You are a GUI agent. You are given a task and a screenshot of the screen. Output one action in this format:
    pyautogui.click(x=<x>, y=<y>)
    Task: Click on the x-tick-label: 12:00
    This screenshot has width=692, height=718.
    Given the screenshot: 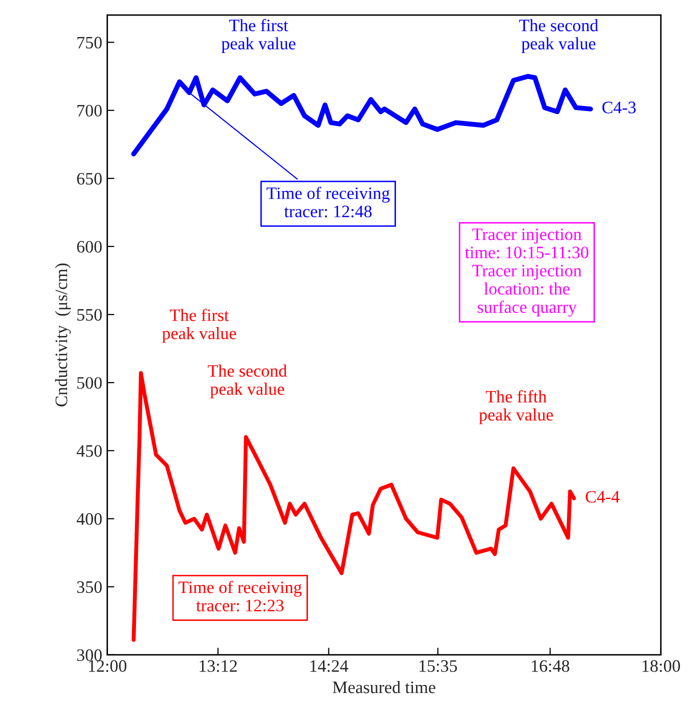 What is the action you would take?
    pyautogui.click(x=107, y=666)
    